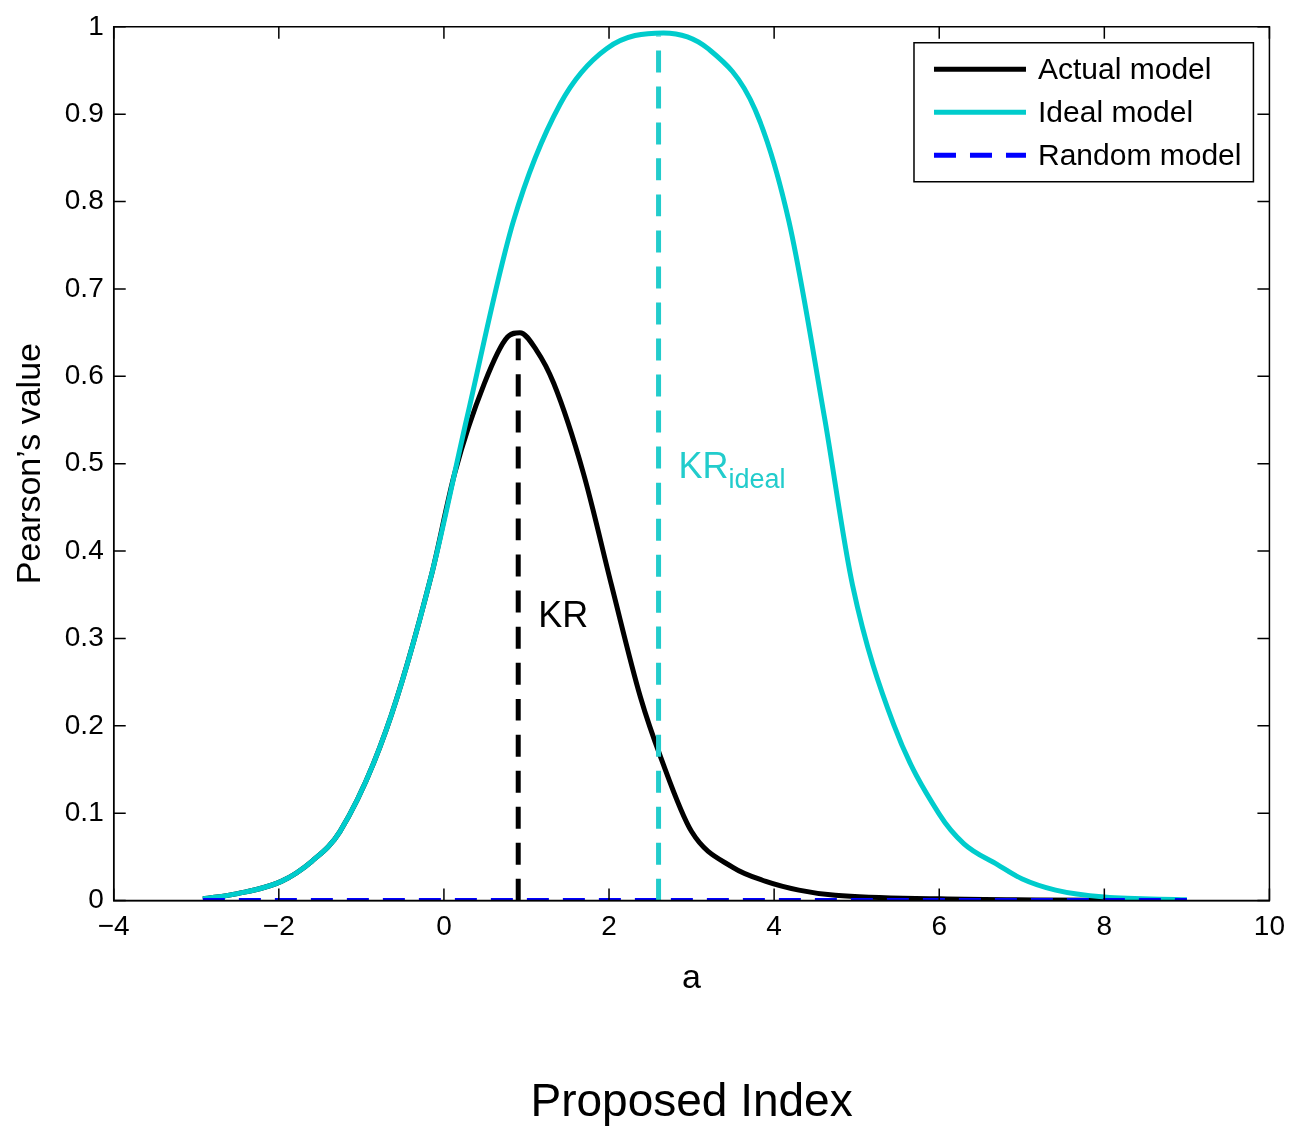 The image size is (1295, 1133). Describe the element at coordinates (96, 25) in the screenshot. I see `y-tick-label: 1` at that location.